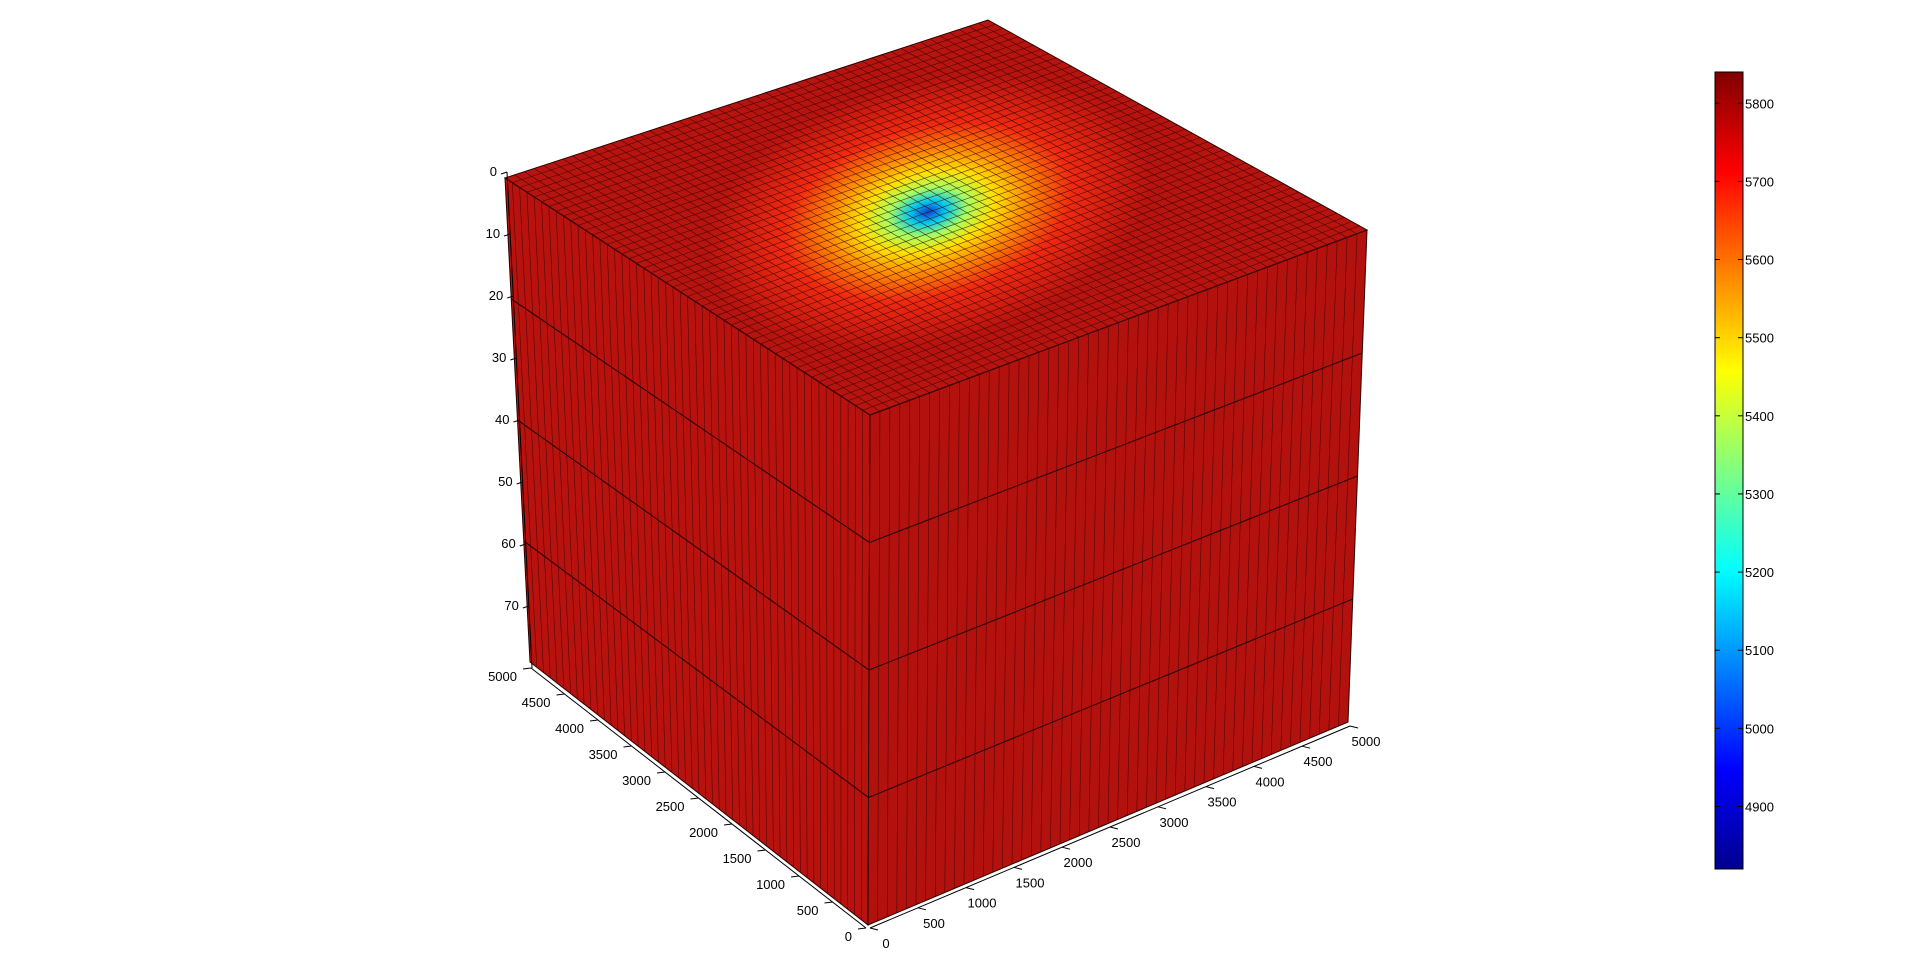 The height and width of the screenshot is (964, 1920). I want to click on y-tick-label: 4000, so click(569, 728).